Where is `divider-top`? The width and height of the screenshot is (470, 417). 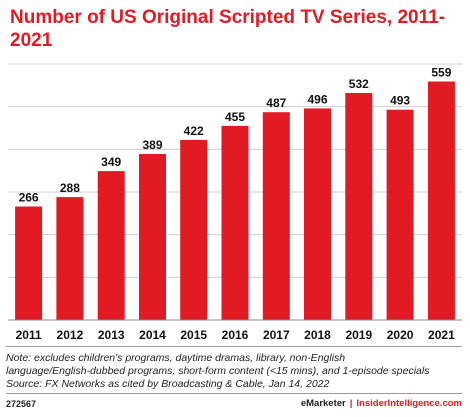 divider-top is located at coordinates (234, 346).